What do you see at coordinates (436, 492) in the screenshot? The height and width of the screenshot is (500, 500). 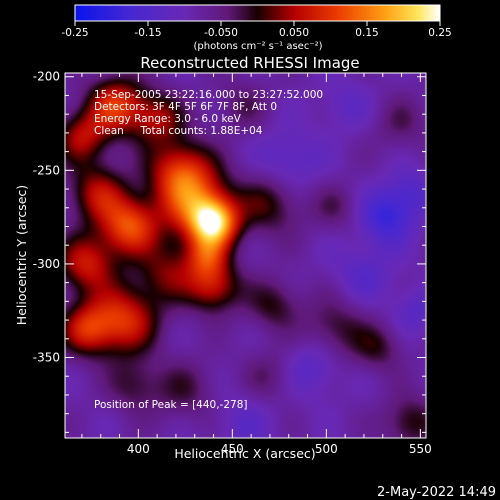 I see `footer-date: 2-May-2022 14:49` at bounding box center [436, 492].